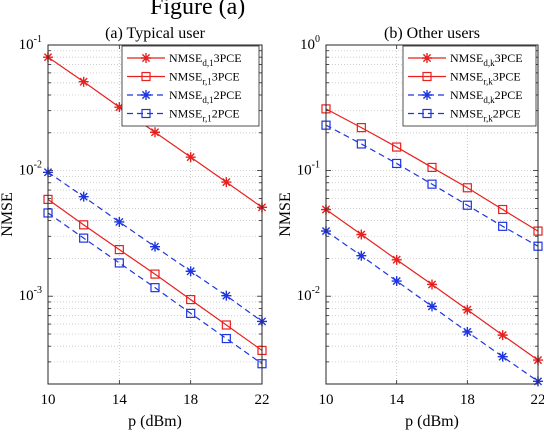 This screenshot has height=437, width=544. I want to click on panel-title: (b) Other users, so click(432, 33).